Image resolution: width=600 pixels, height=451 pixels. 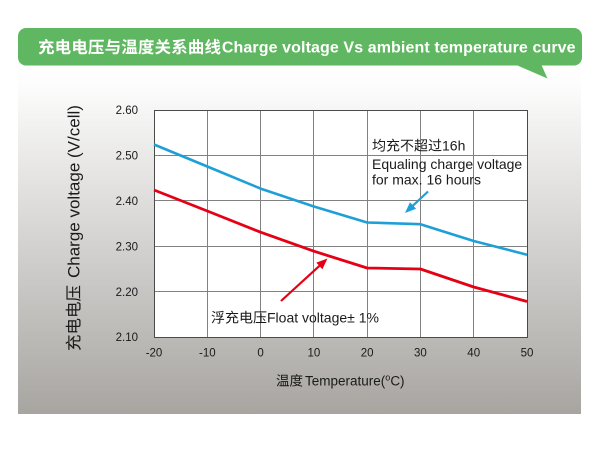 I want to click on svg-text: 50, so click(x=527, y=354).